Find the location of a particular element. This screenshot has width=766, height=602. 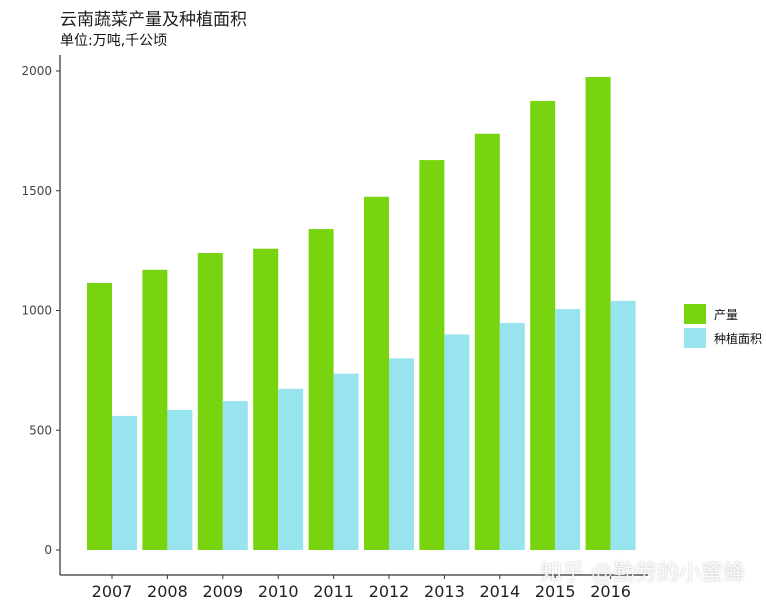

legend-label-production: 产量 is located at coordinates (726, 314).